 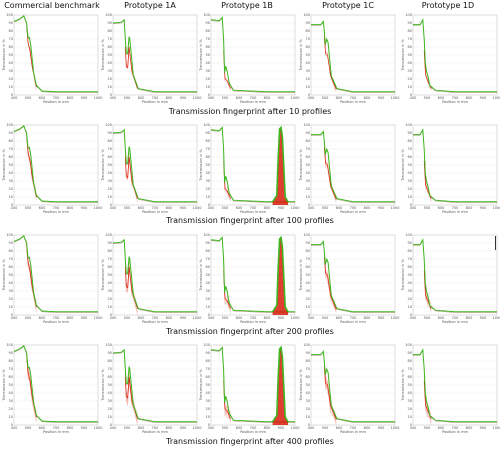 What do you see at coordinates (280, 164) in the screenshot?
I see `late-peak-green-edge` at bounding box center [280, 164].